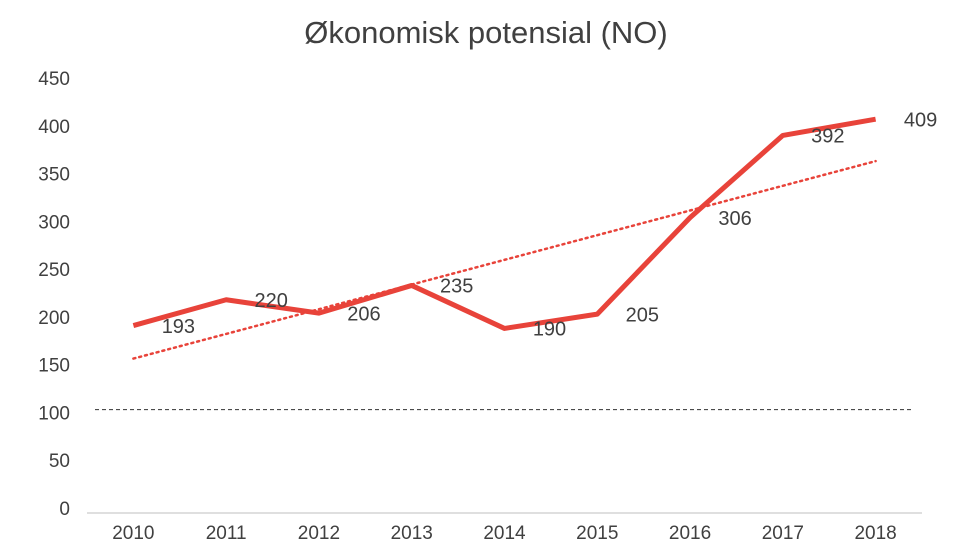 The height and width of the screenshot is (548, 971). Describe the element at coordinates (54, 270) in the screenshot. I see `y-tick-label: 250` at that location.